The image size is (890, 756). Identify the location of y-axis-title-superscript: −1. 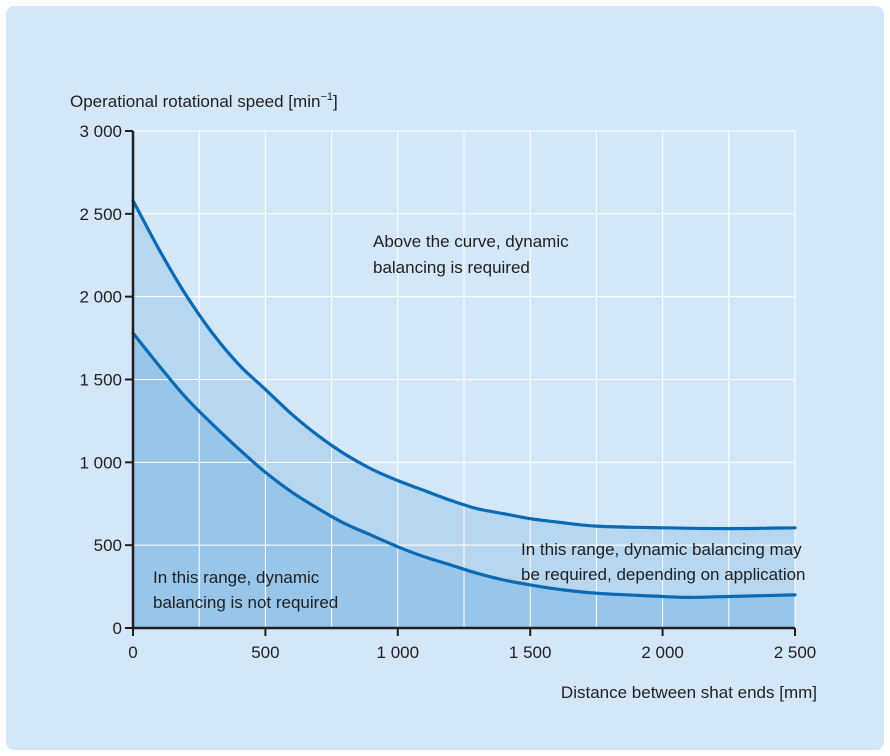
(326, 97).